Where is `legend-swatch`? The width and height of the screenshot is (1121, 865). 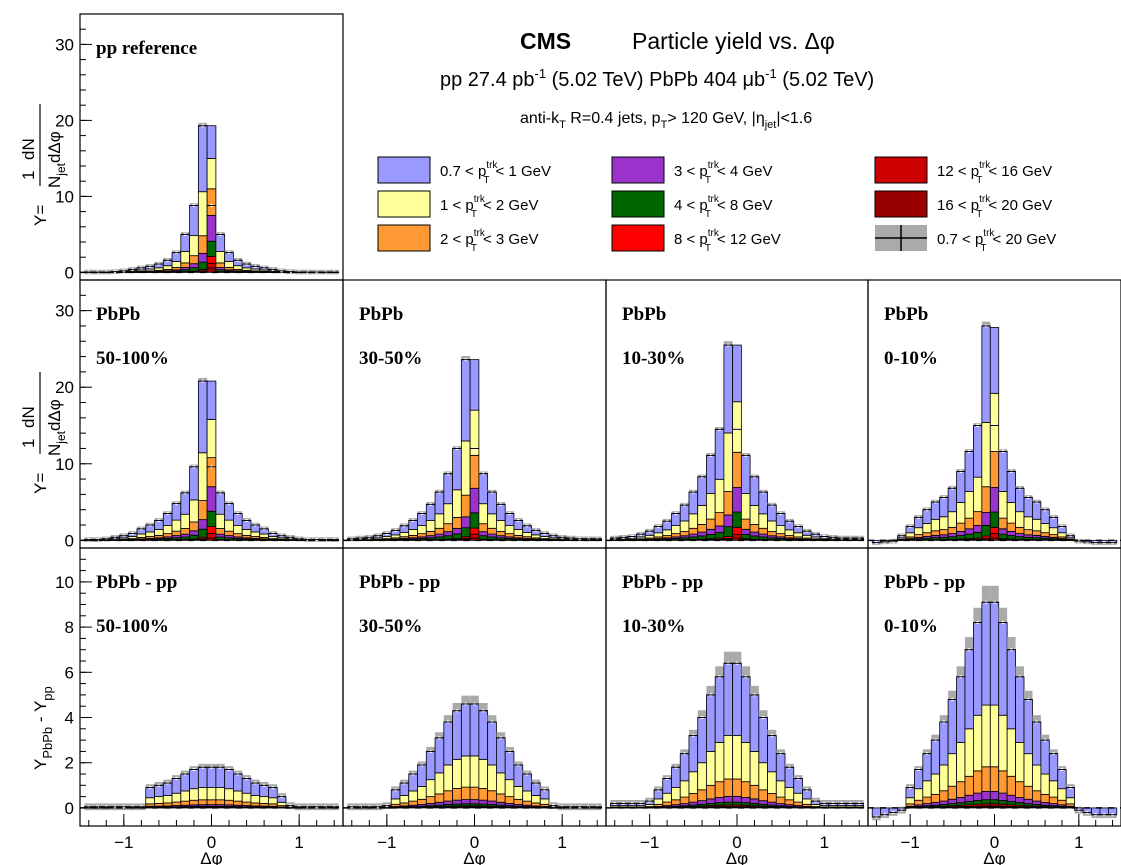
legend-swatch is located at coordinates (901, 204).